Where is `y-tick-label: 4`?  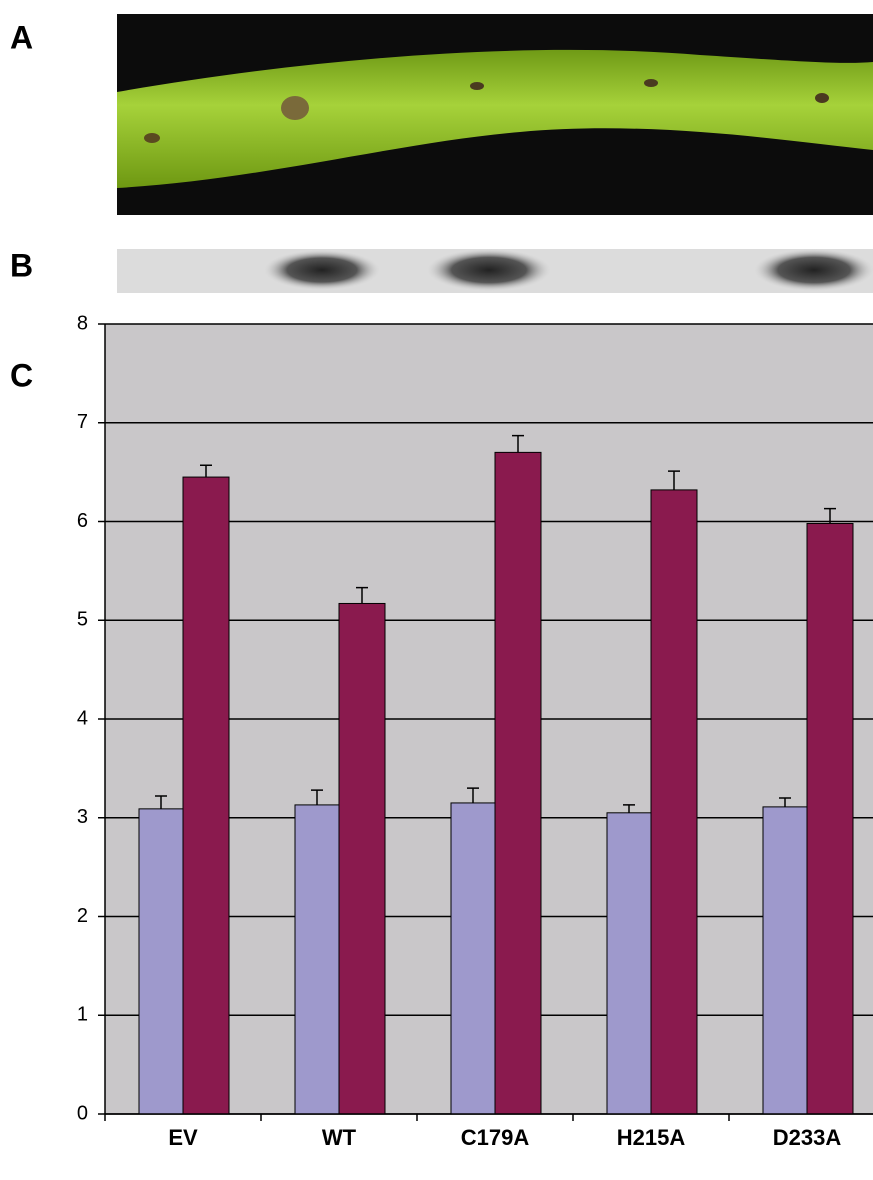
y-tick-label: 4 is located at coordinates (82, 718).